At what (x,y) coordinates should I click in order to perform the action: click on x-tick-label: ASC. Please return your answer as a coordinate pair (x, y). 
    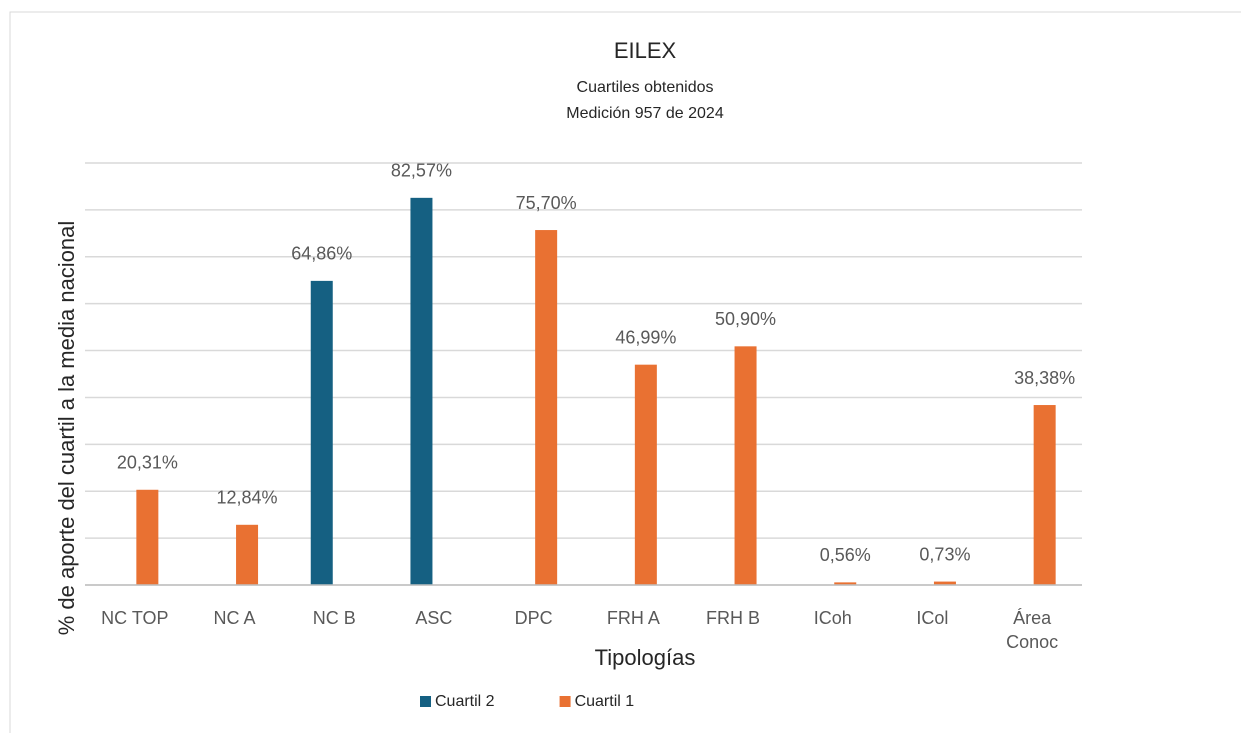
    Looking at the image, I should click on (434, 618).